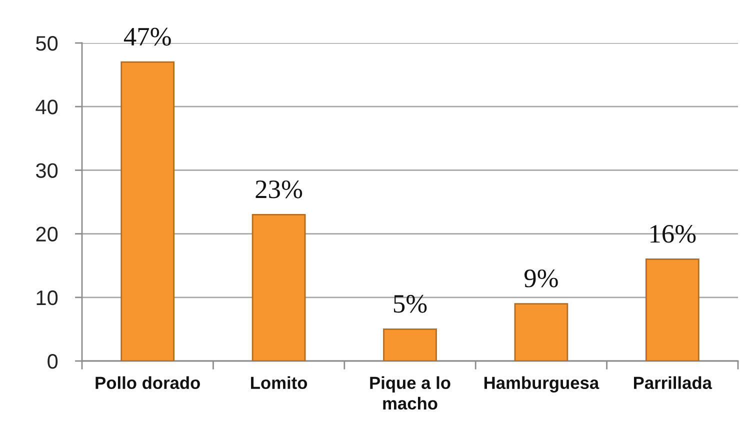 This screenshot has width=751, height=437. I want to click on y-tick-label: 40, so click(47, 107).